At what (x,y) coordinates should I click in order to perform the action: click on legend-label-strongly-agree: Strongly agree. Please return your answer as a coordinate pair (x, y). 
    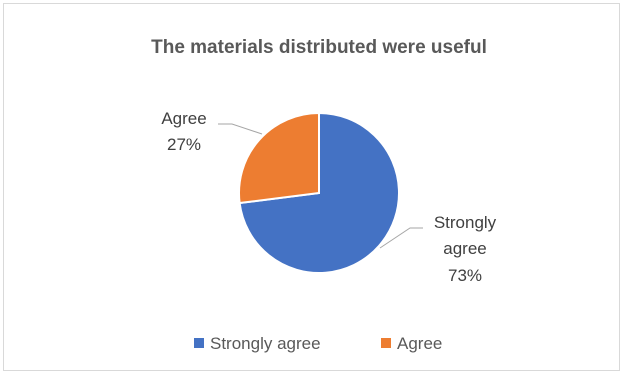
    Looking at the image, I should click on (265, 343).